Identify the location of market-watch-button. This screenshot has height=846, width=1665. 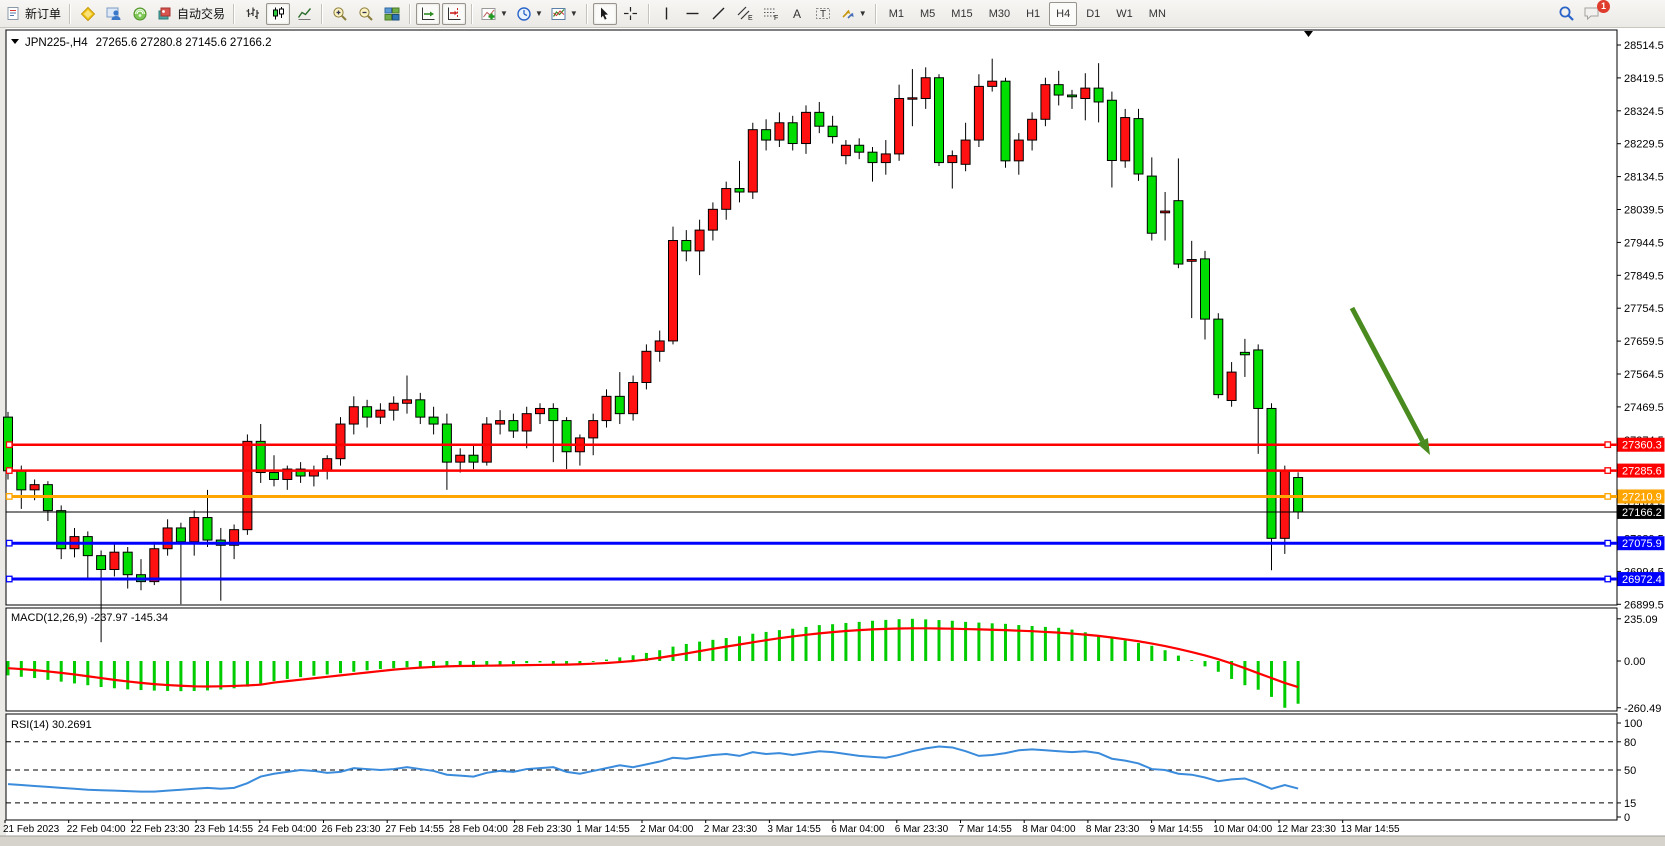
(88, 14).